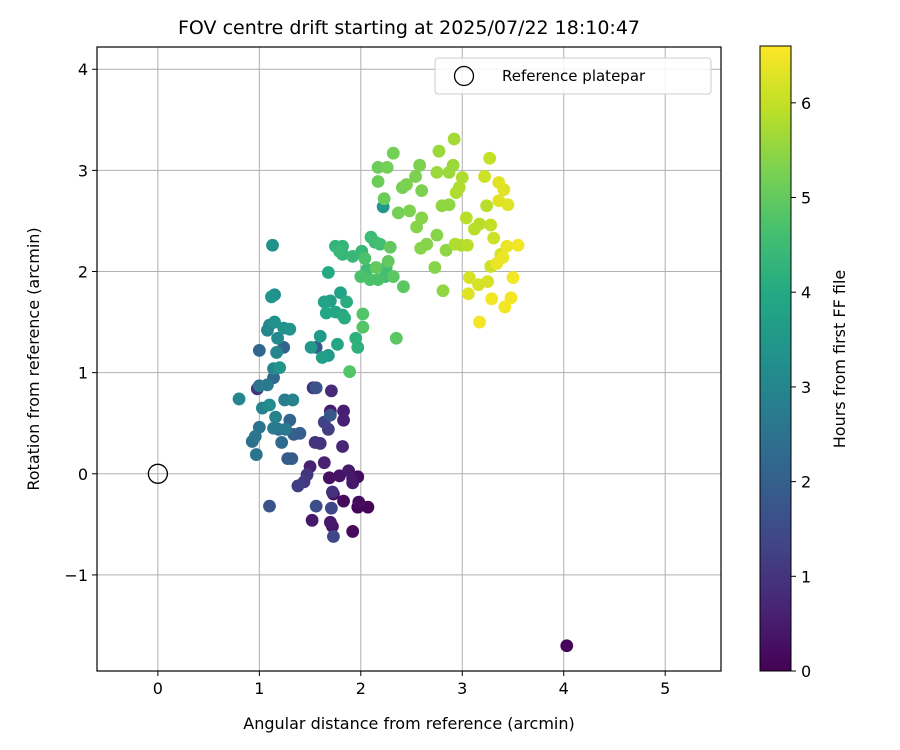 Image resolution: width=900 pixels, height=750 pixels. I want to click on x-tick-label-5: 5, so click(665, 688).